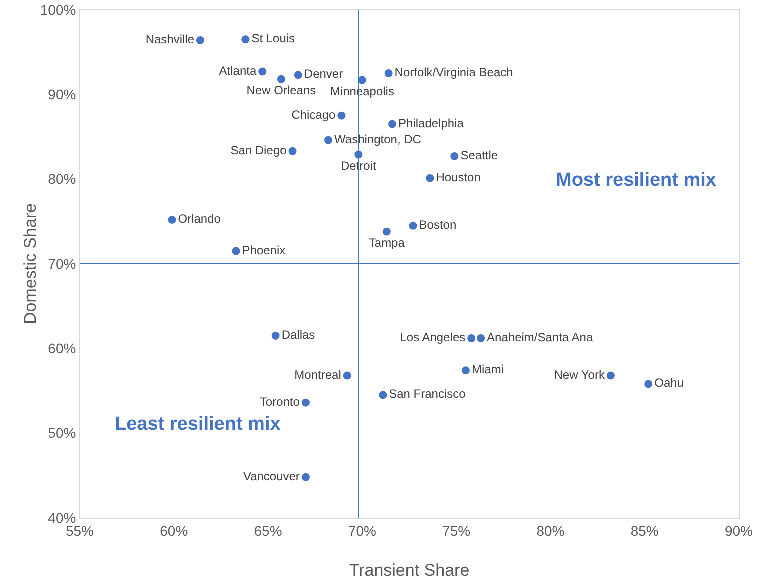 This screenshot has width=769, height=580. Describe the element at coordinates (387, 243) in the screenshot. I see `series-label: Tampa` at that location.